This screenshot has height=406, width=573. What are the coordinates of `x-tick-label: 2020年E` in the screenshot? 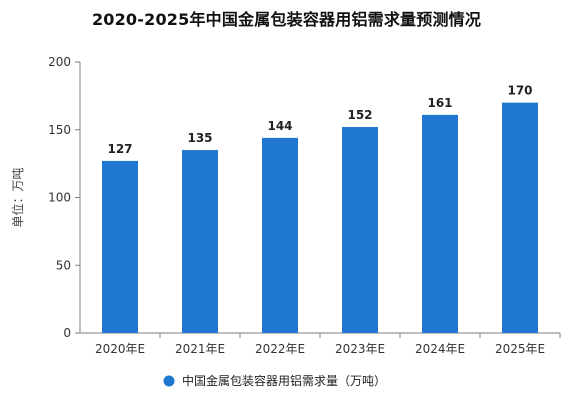 It's located at (120, 349).